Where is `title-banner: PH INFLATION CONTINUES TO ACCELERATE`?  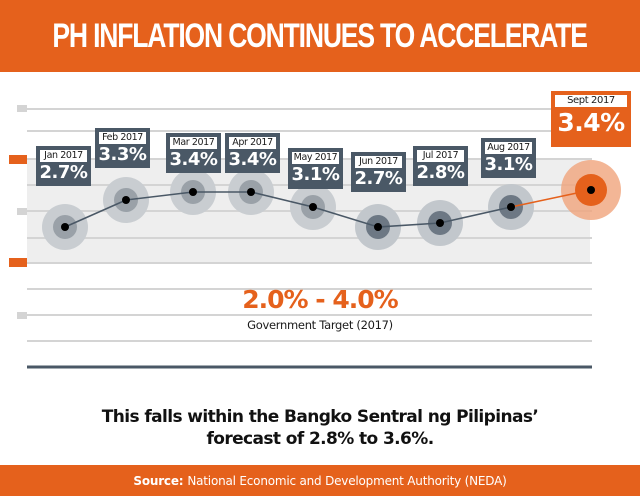
title-banner: PH INFLATION CONTINUES TO ACCELERATE is located at coordinates (320, 36).